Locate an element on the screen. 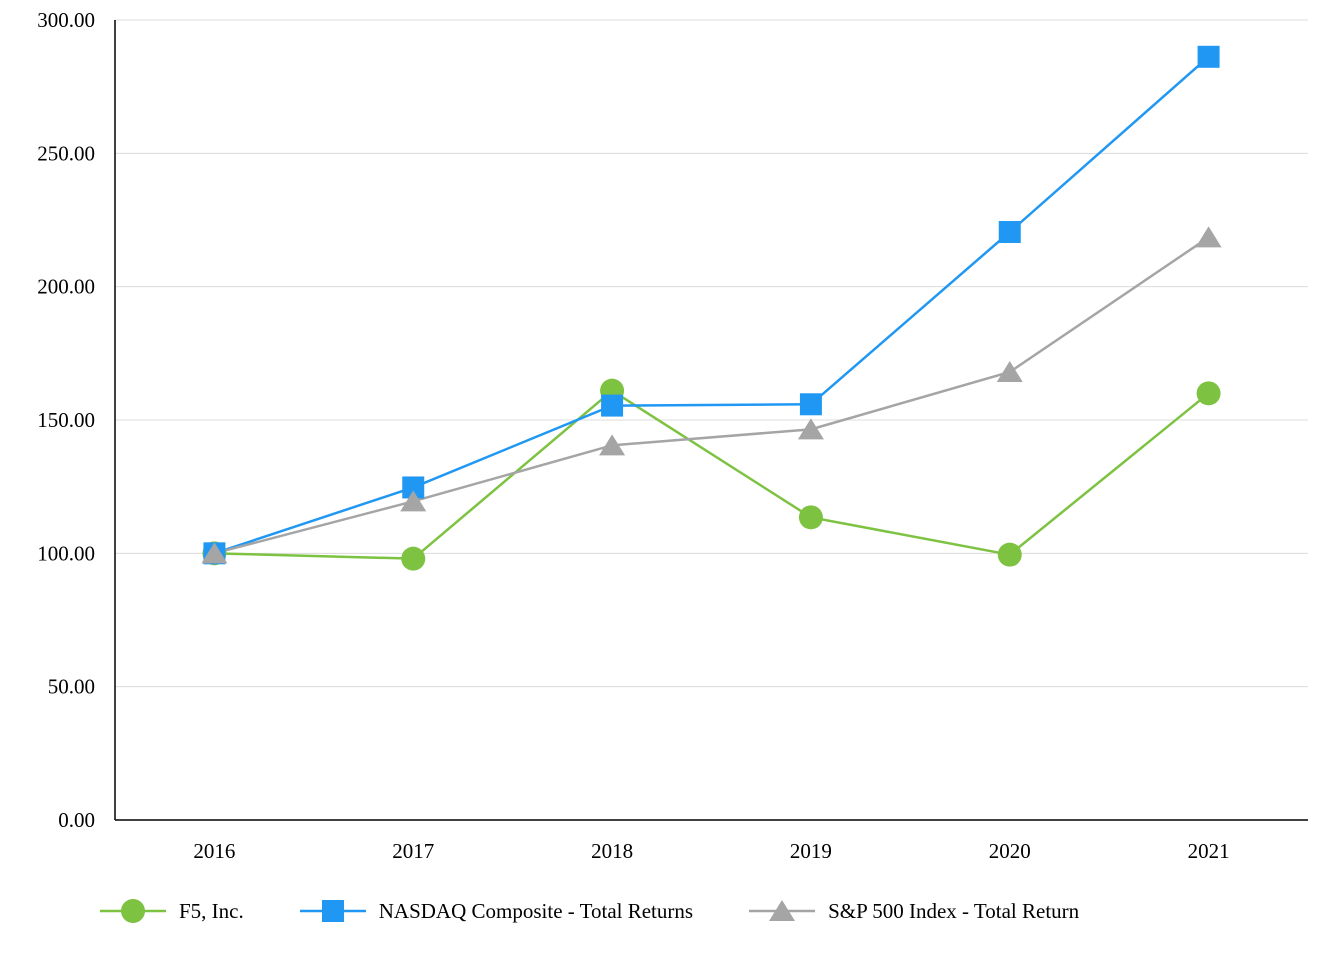 The image size is (1332, 960). legend-label-sp500: S&P 500 Index - Total Return is located at coordinates (954, 910).